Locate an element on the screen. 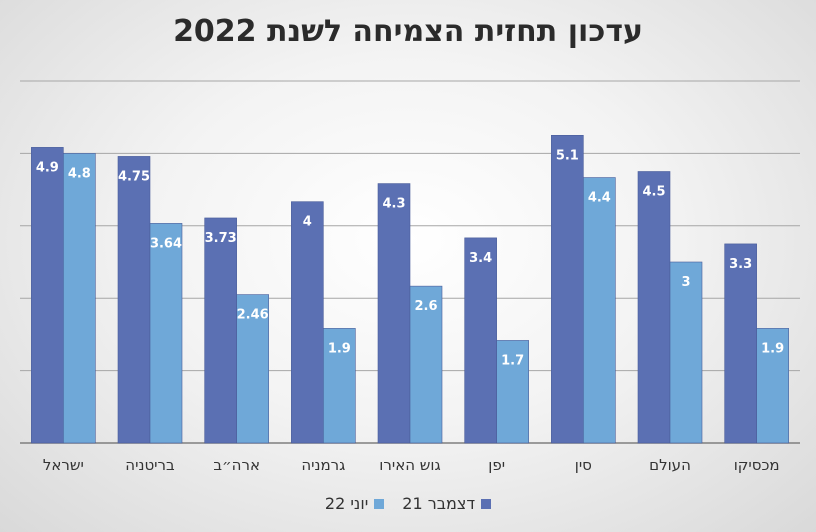 The height and width of the screenshot is (532, 816). legend-item-jun22: יוני 22 is located at coordinates (354, 503).